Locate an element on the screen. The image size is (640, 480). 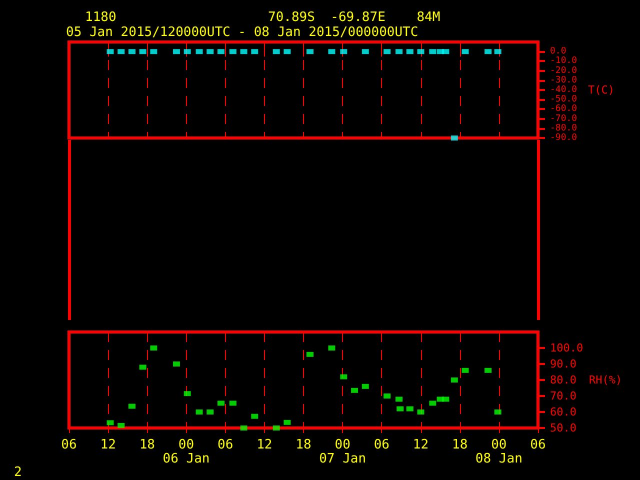
x-tick-label: 00 06 Jan is located at coordinates (186, 452).